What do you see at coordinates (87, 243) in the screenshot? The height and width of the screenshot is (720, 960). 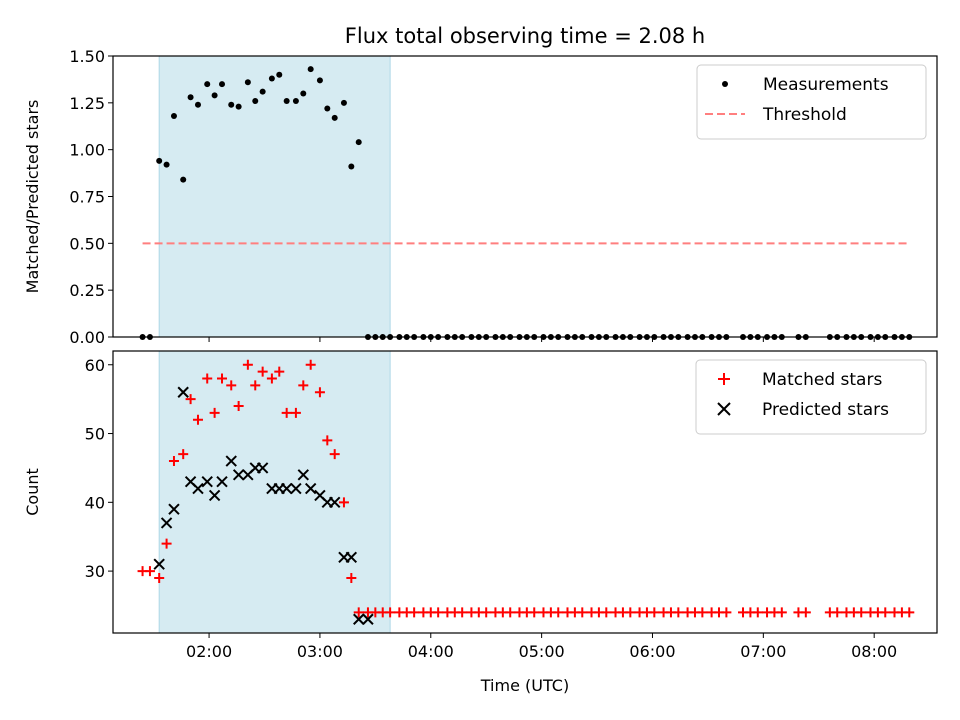 I see `y-tick-label: 0.50` at bounding box center [87, 243].